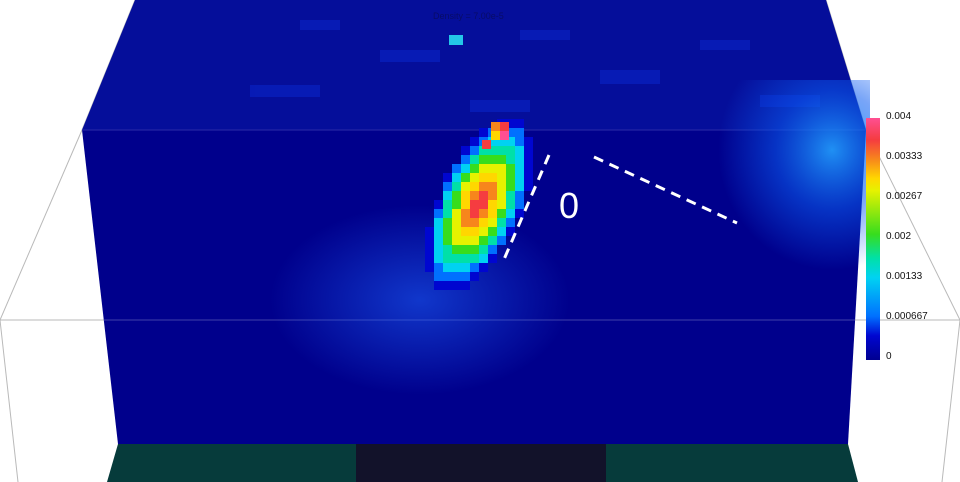 The image size is (960, 482). What do you see at coordinates (904, 196) in the screenshot?
I see `colorbar-tick-label: 0.00267` at bounding box center [904, 196].